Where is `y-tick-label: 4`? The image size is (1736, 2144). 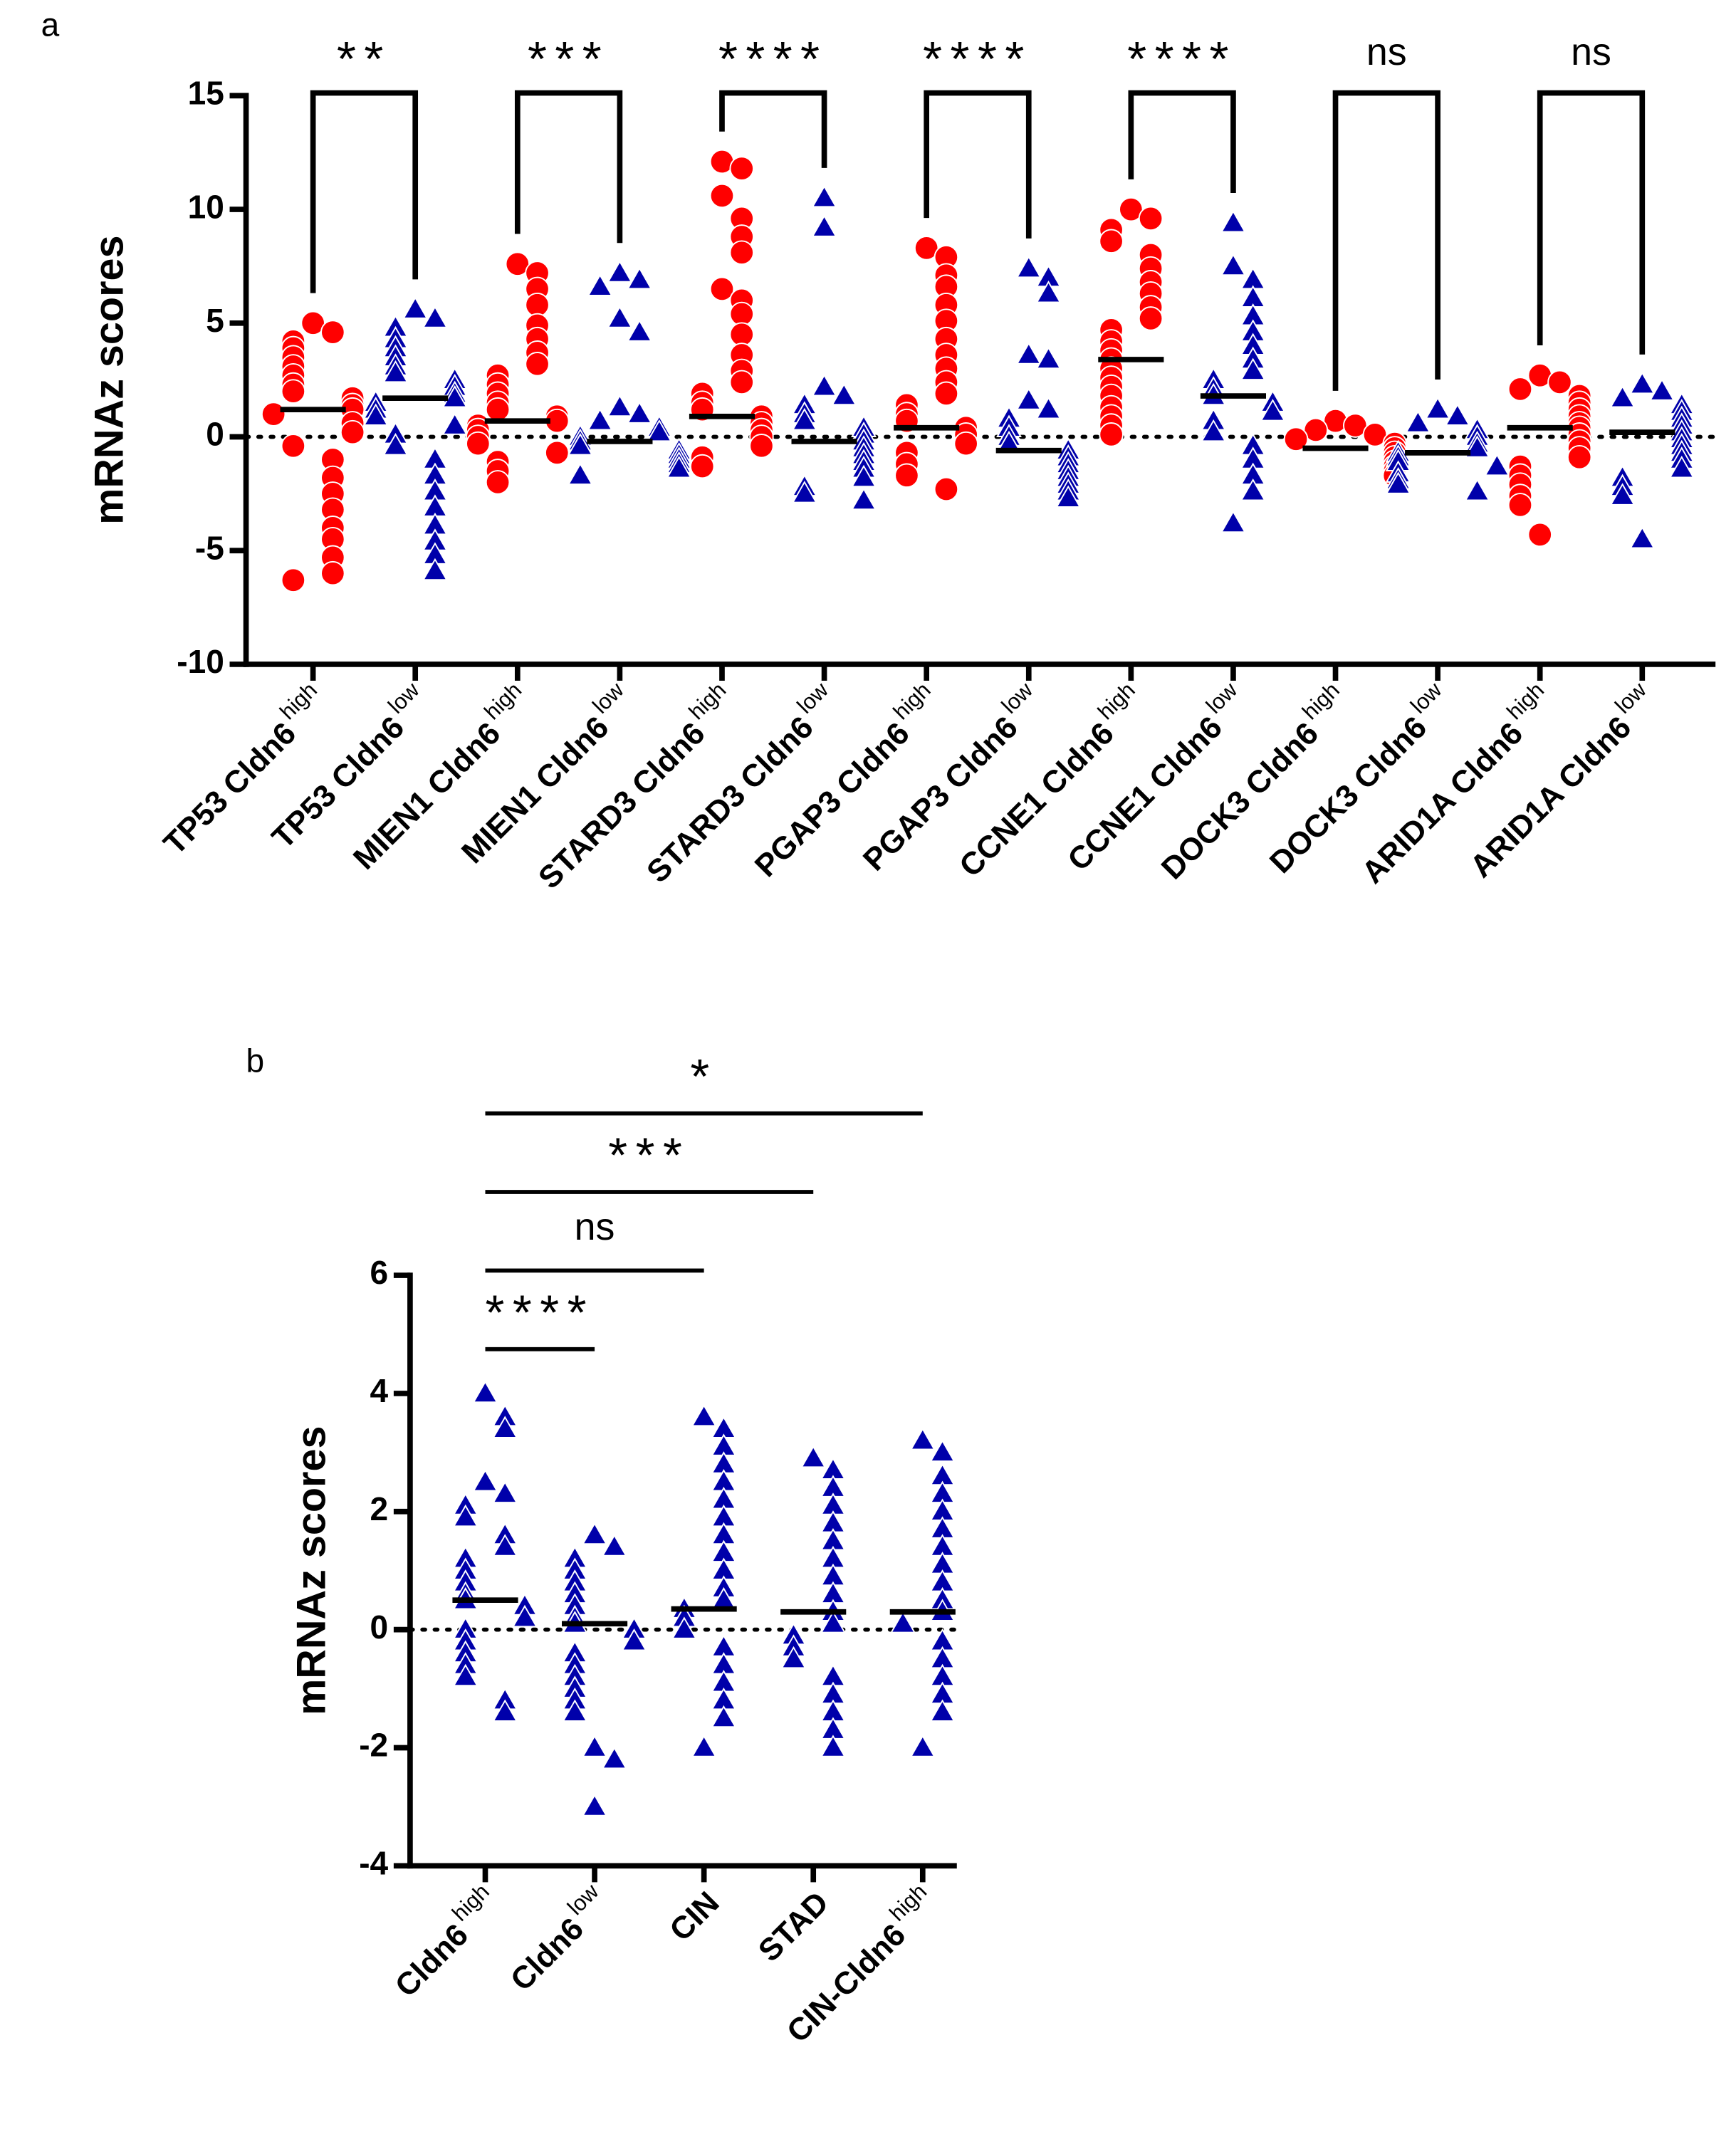 y-tick-label: 4 is located at coordinates (379, 1390).